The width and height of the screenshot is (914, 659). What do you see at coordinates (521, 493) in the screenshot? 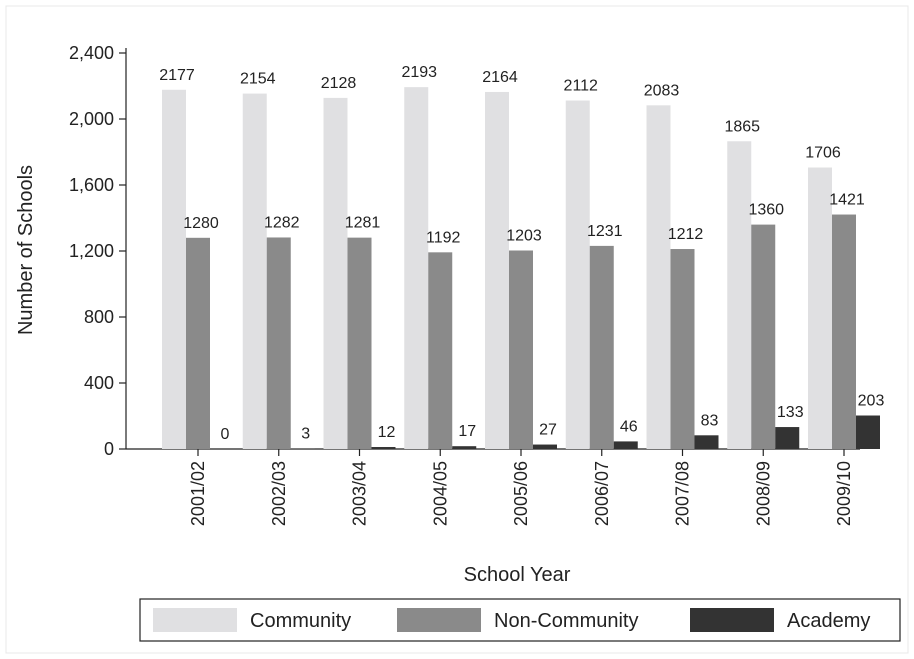
I see `x-tick-label: 2005/06` at bounding box center [521, 493].